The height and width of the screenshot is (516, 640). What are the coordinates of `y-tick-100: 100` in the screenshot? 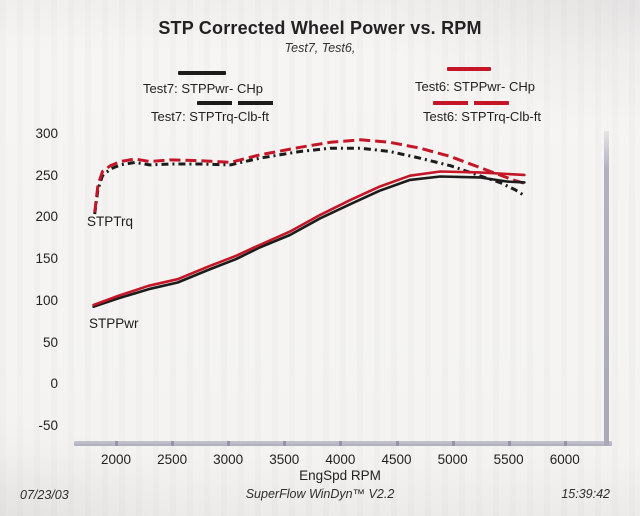 It's located at (46, 300).